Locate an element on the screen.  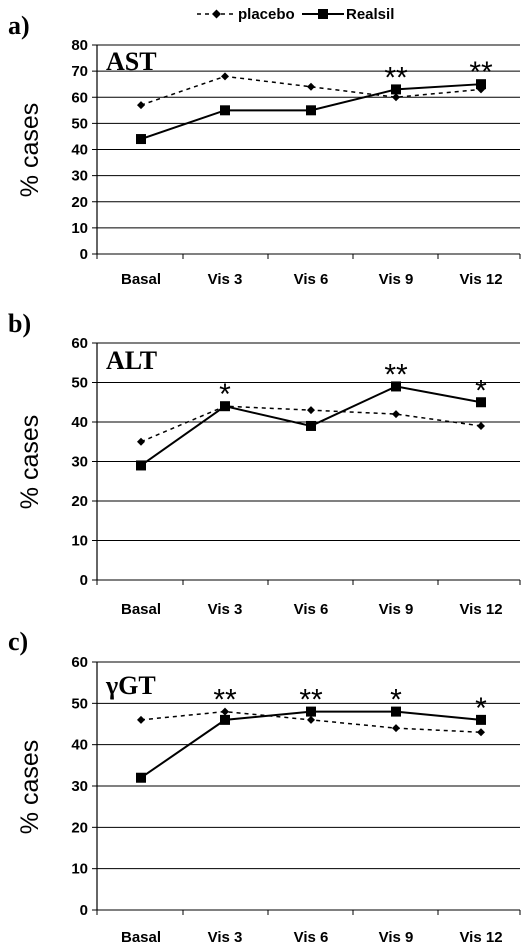
panel-label: c) is located at coordinates (18, 641).